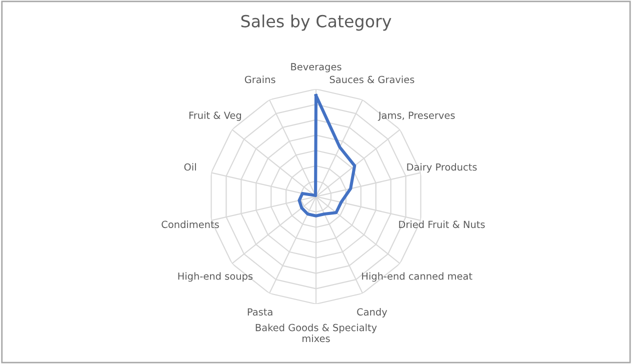 This screenshot has width=632, height=364. Describe the element at coordinates (190, 224) in the screenshot. I see `spoke-label: Condiments` at that location.